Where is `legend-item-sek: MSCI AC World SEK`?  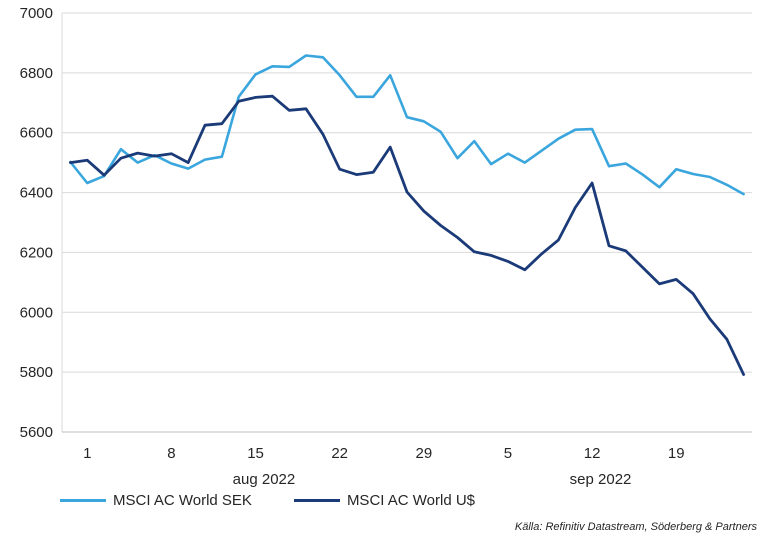
legend-item-sek: MSCI AC World SEK is located at coordinates (156, 500).